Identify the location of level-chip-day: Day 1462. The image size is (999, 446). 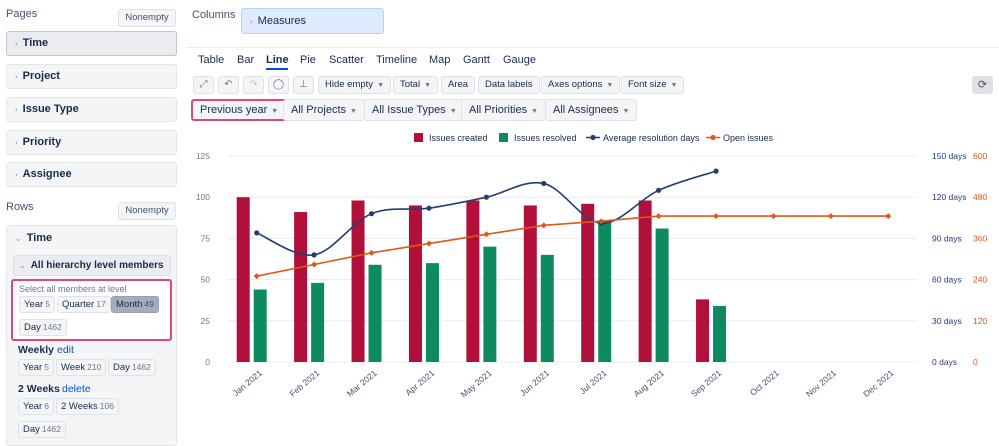
(43, 327).